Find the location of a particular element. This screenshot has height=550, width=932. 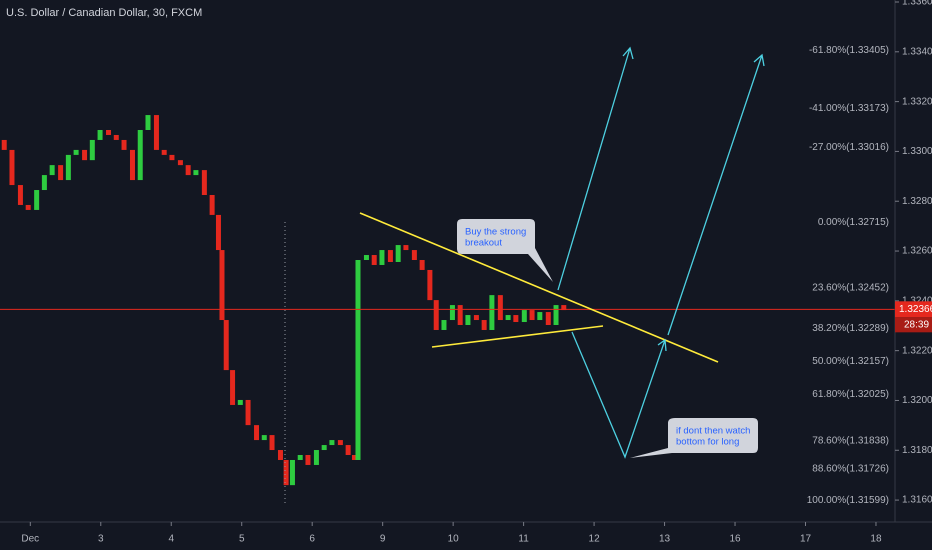

y-tick-label: 1.31800 is located at coordinates (917, 450).